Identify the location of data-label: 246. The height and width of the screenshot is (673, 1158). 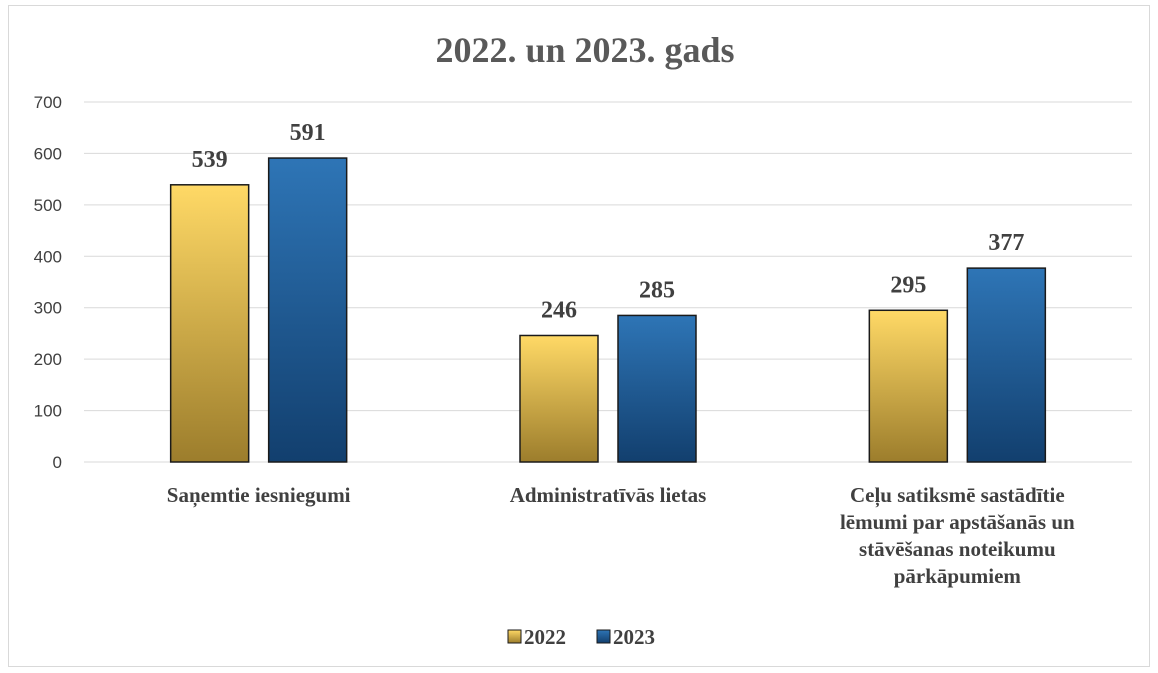
(559, 310).